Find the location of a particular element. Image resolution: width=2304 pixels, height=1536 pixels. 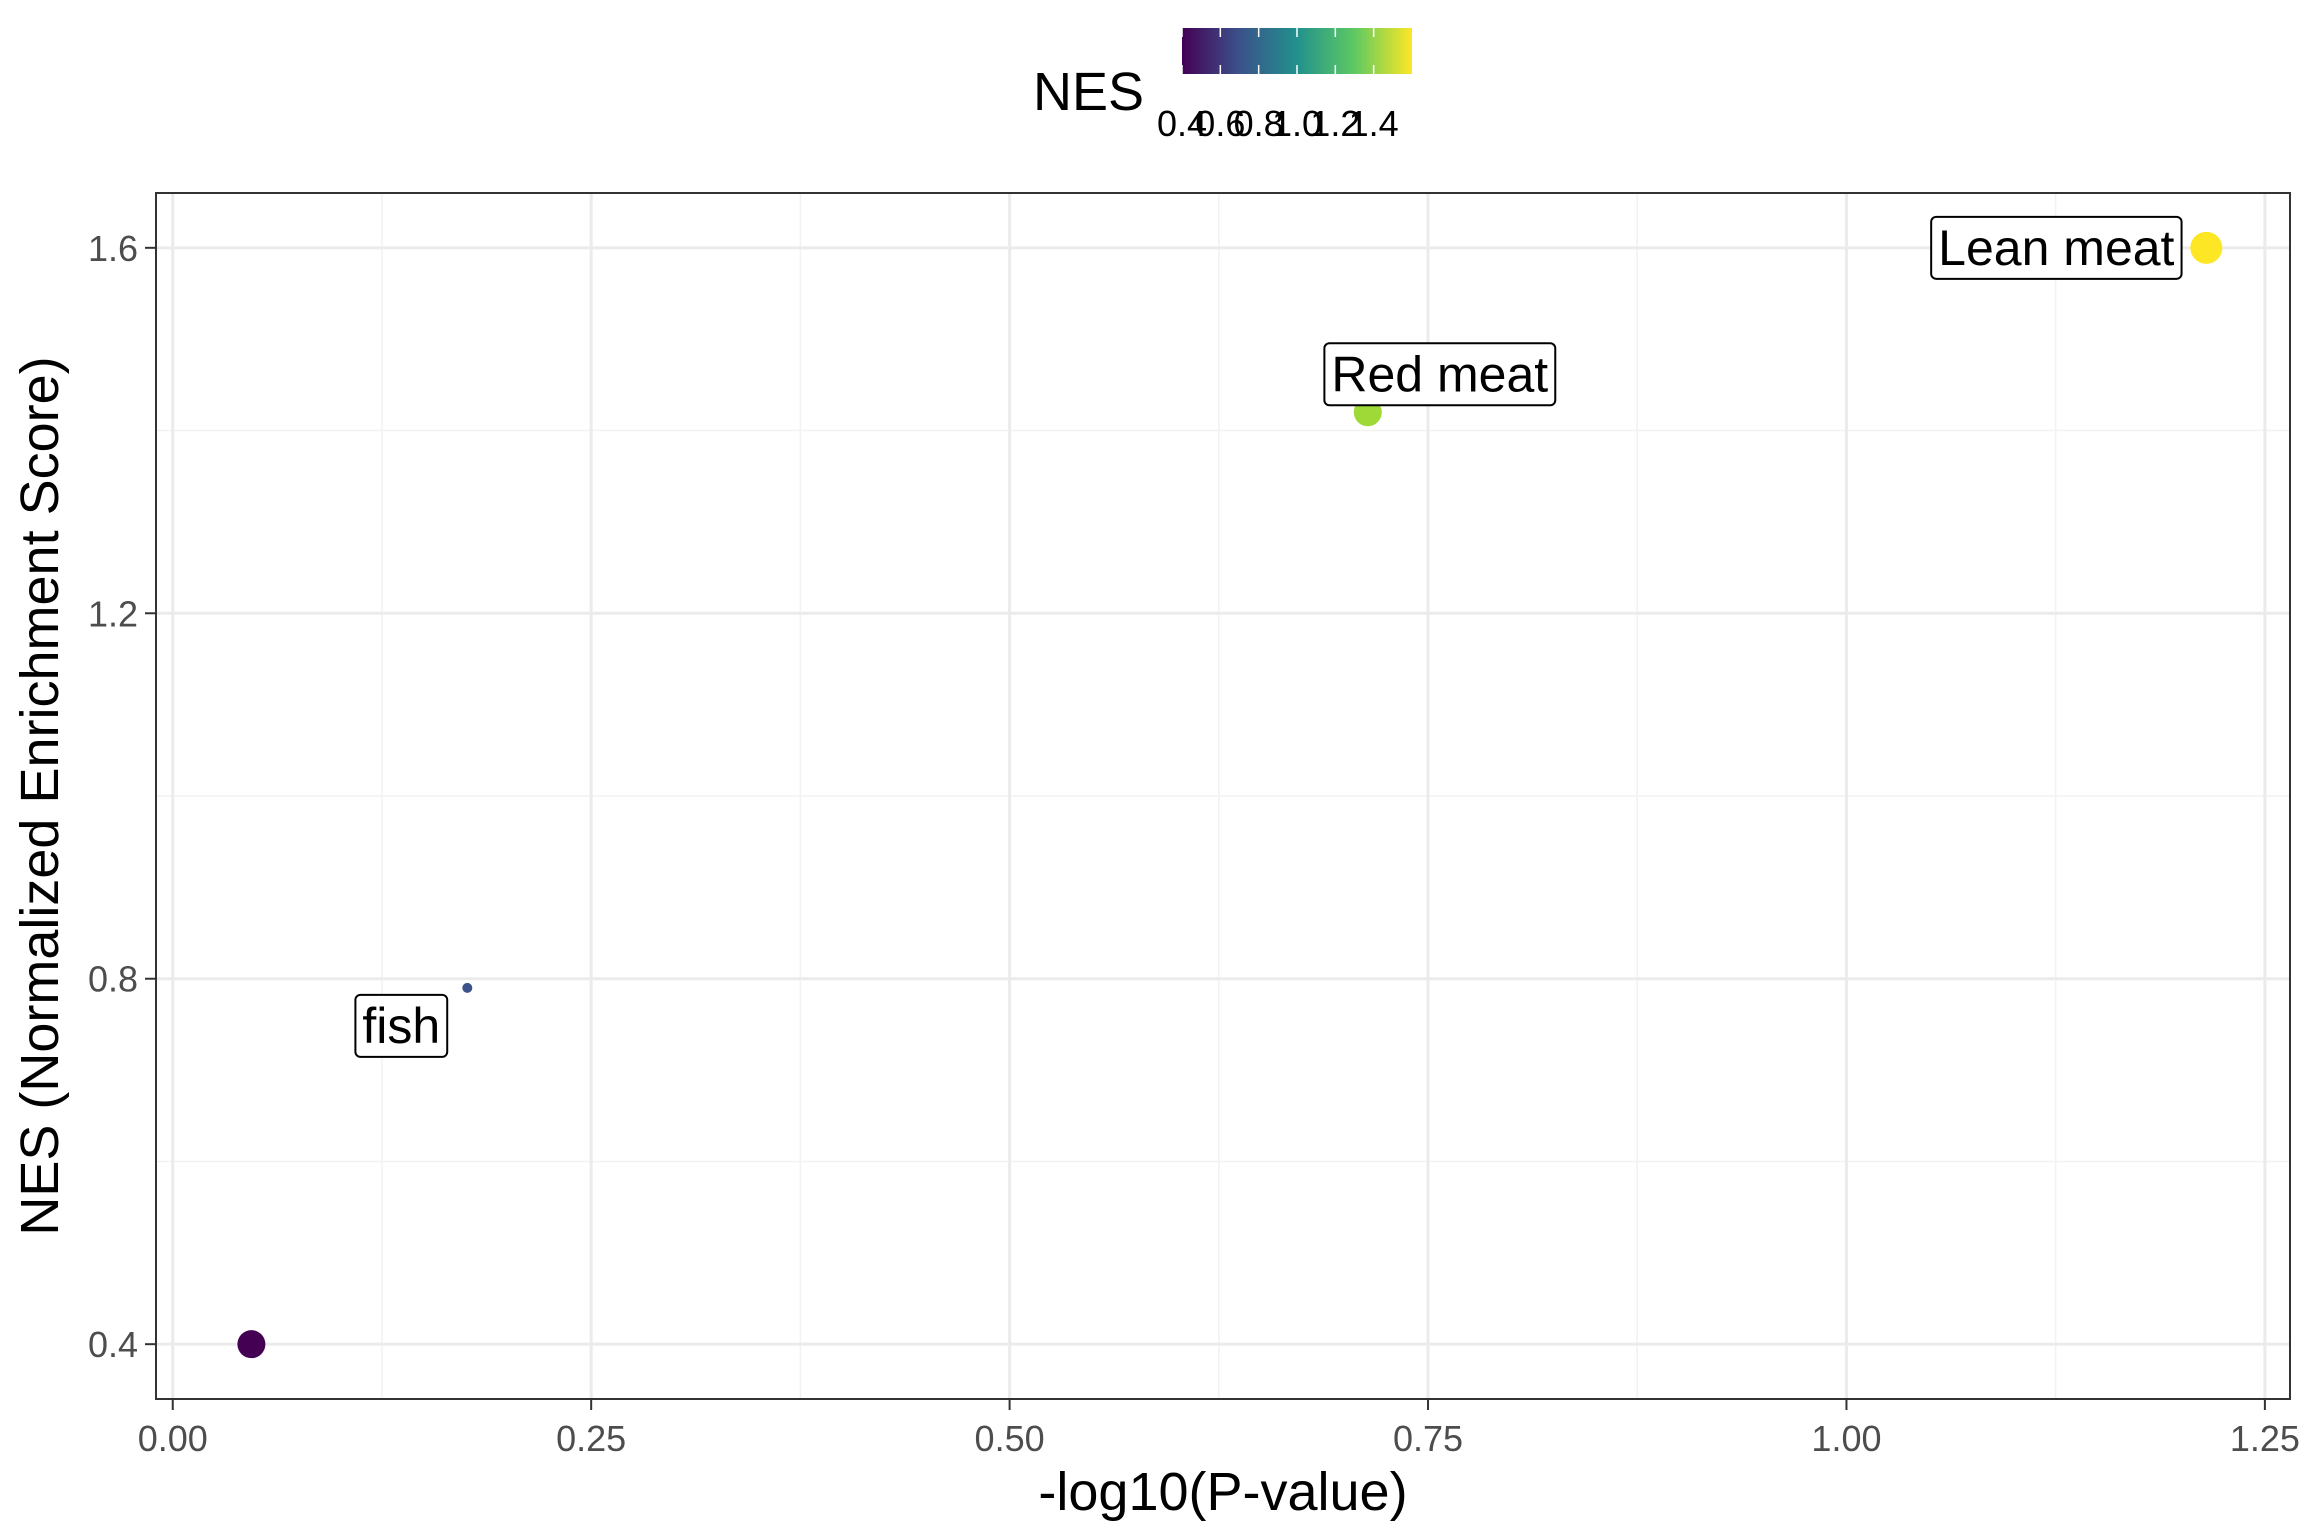

point-label-group: Lean meat is located at coordinates (2056, 247).